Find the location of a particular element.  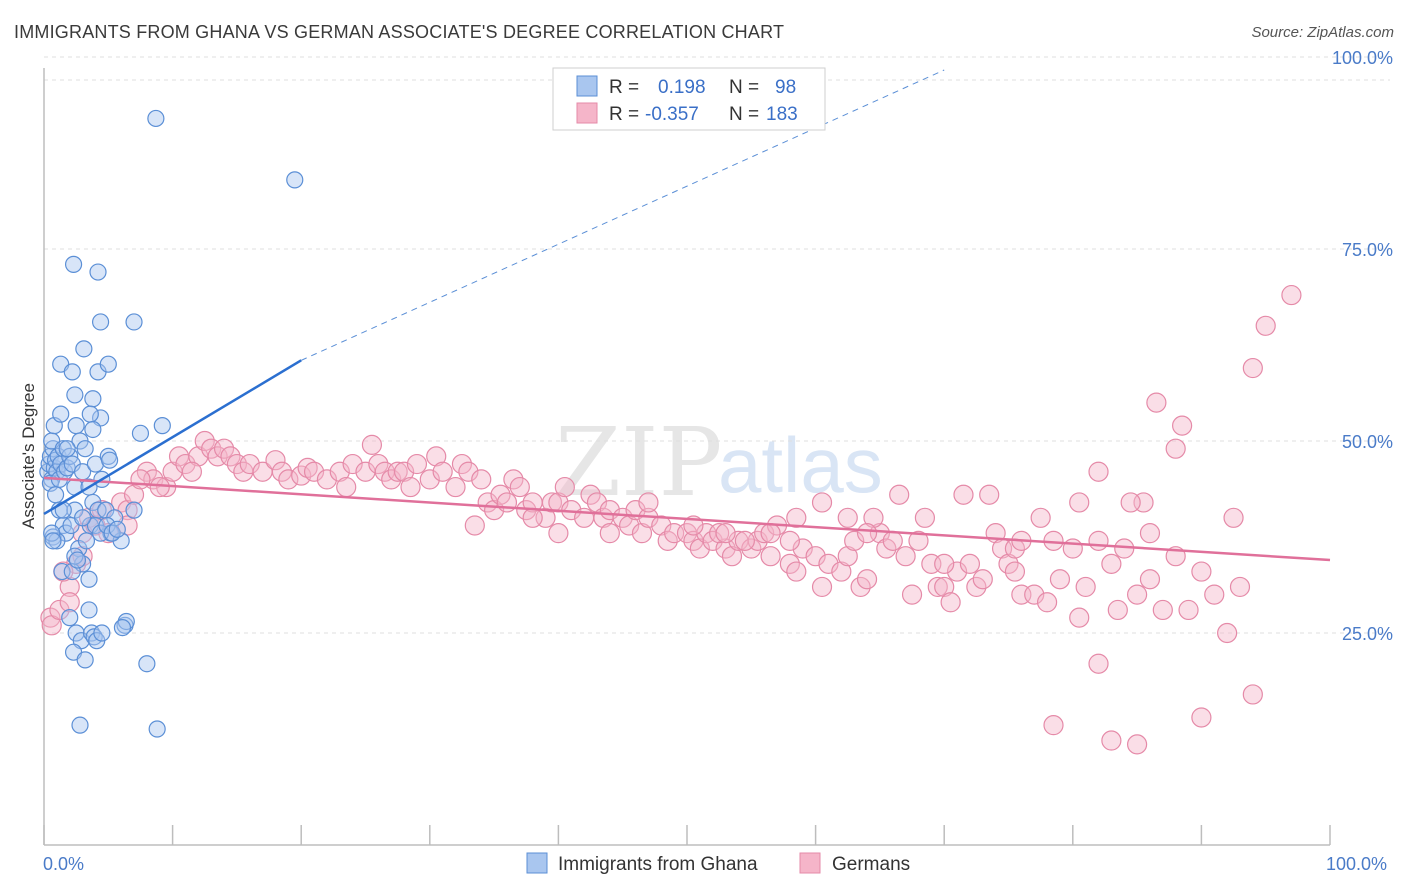

watermark-atlas: atlas is located at coordinates (800, 465).